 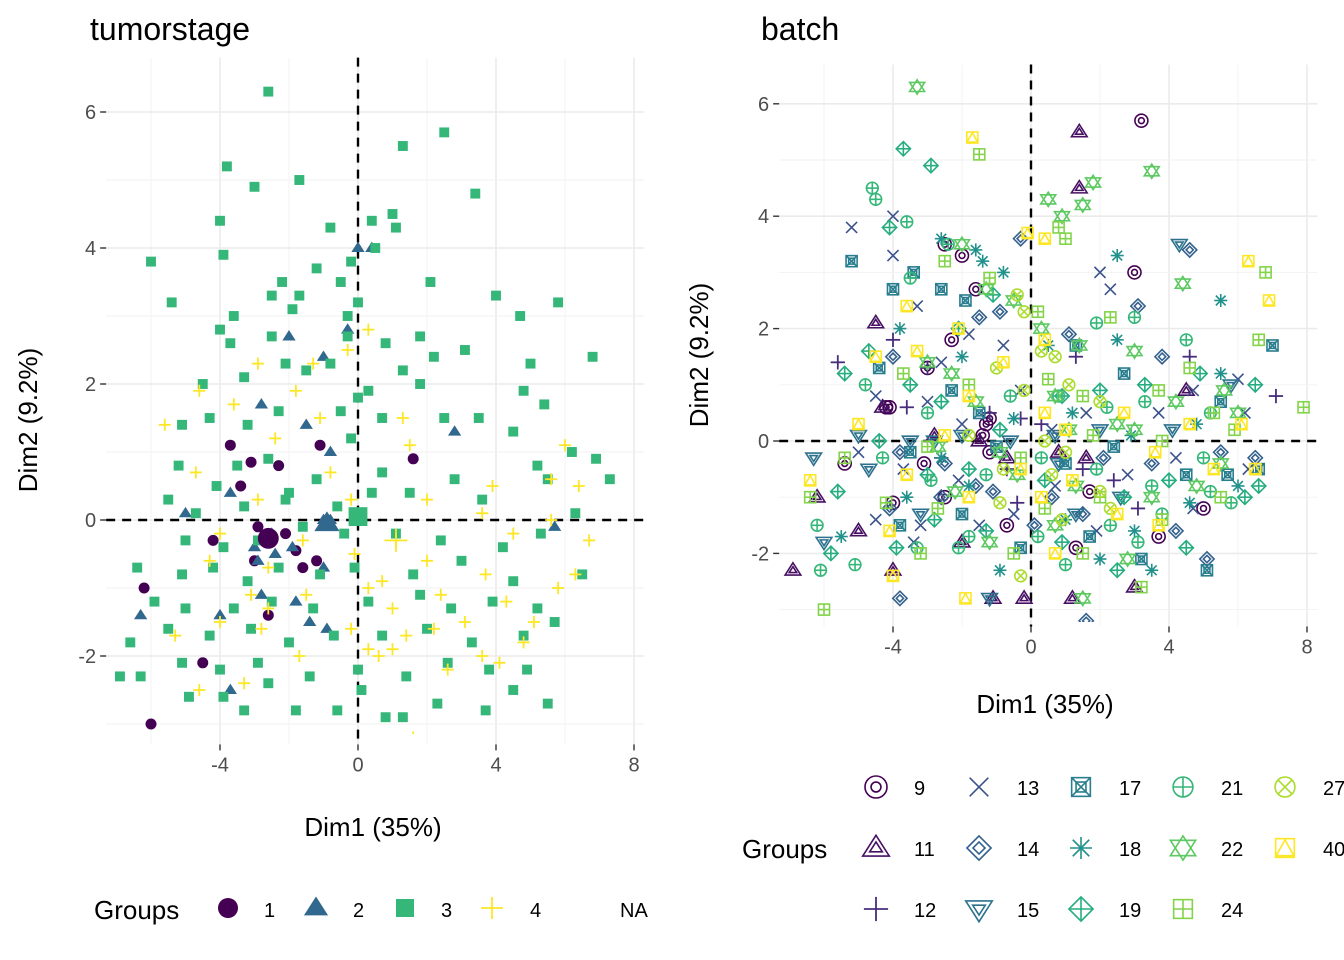 What do you see at coordinates (1205, 848) in the screenshot?
I see `legend-item-22: 22` at bounding box center [1205, 848].